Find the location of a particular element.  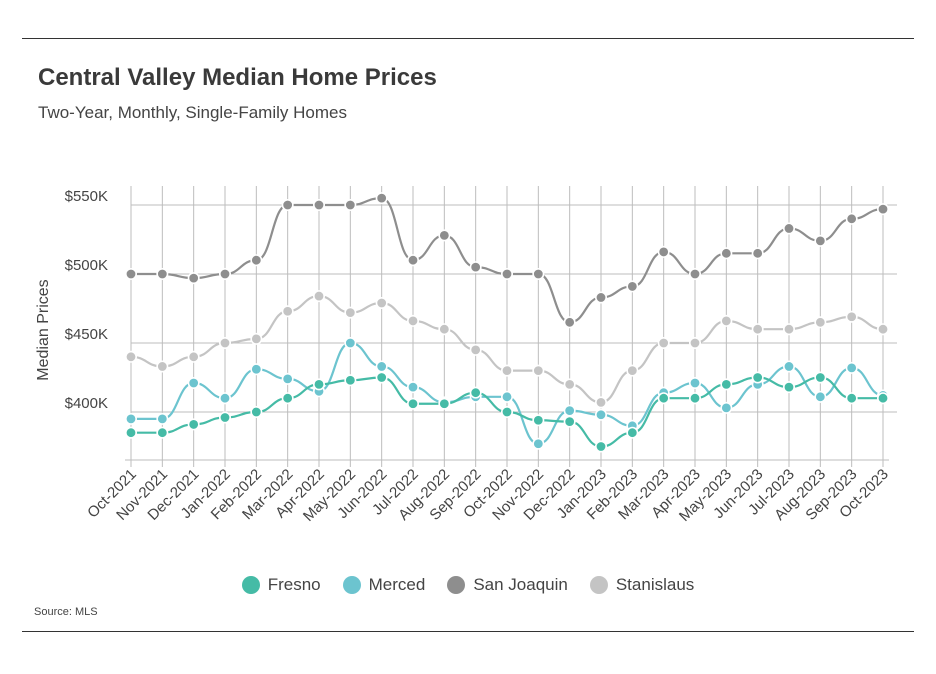

legend-item-stanislaus: Stanislaus is located at coordinates (642, 585).